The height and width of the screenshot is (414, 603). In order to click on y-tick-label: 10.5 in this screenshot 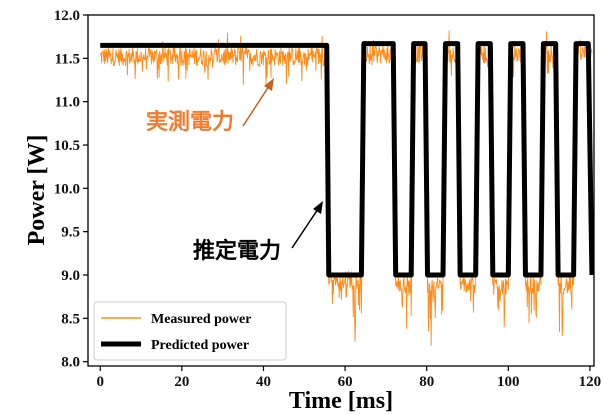, I will do `click(67, 146)`.